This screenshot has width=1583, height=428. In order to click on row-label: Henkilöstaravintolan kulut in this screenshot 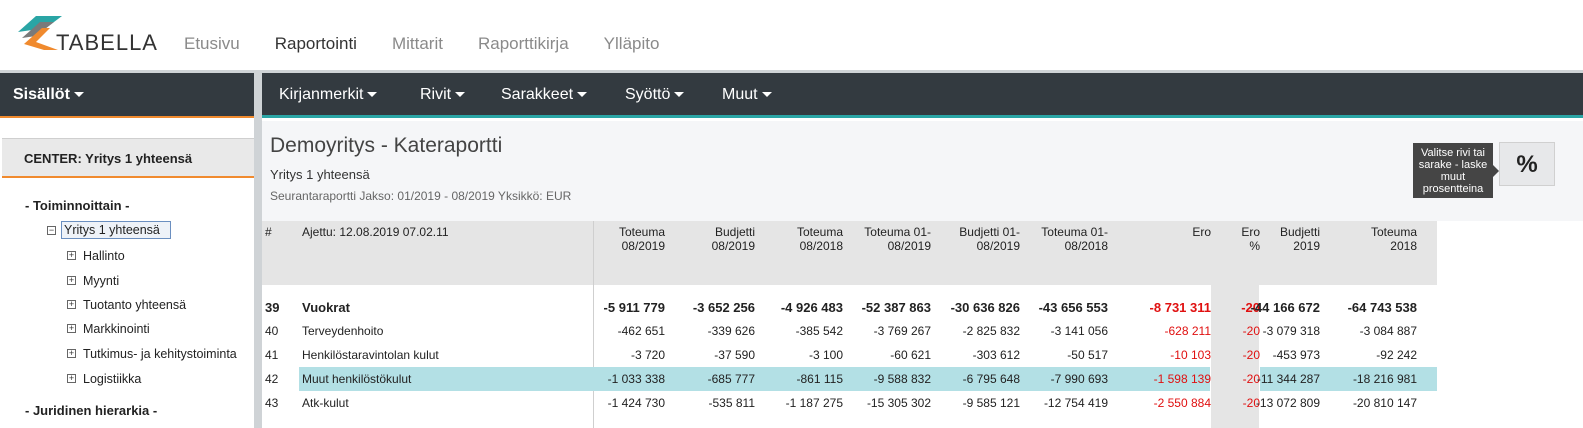, I will do `click(370, 355)`.